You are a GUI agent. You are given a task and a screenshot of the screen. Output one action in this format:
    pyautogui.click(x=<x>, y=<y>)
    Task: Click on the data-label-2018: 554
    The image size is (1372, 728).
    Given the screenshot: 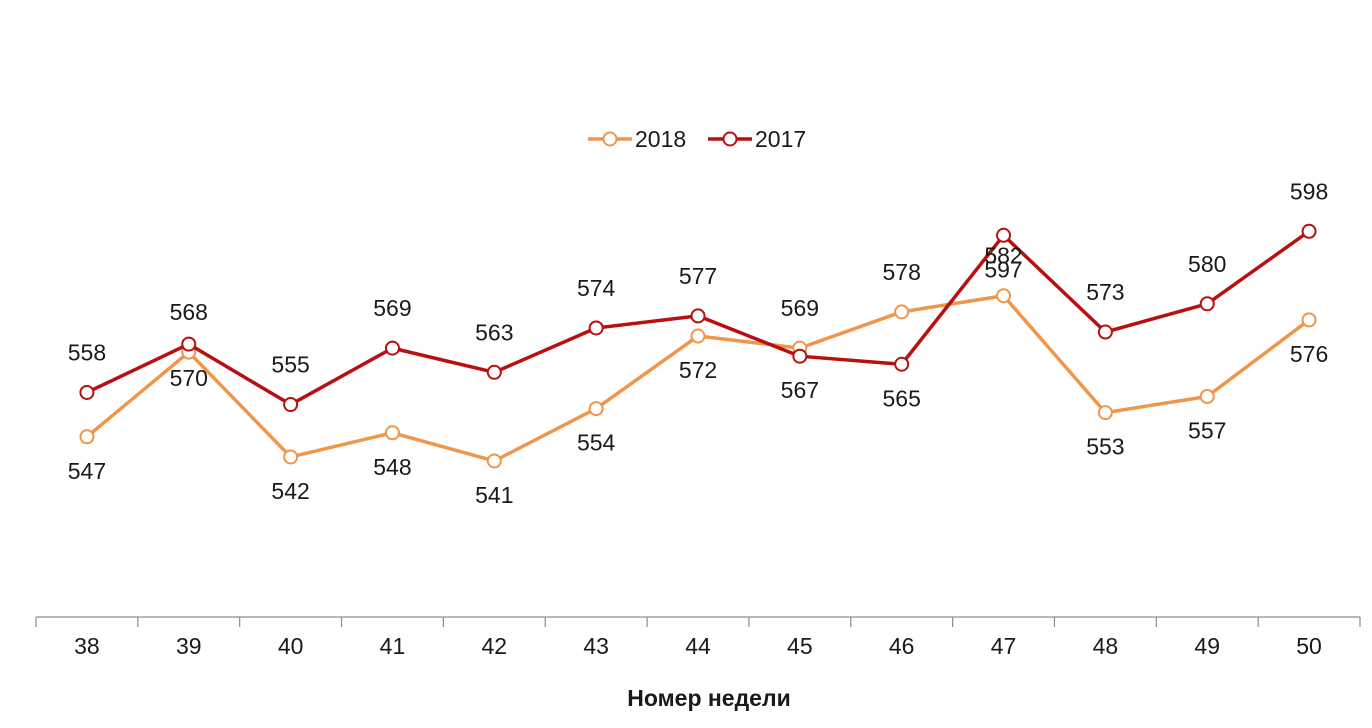 What is the action you would take?
    pyautogui.click(x=596, y=443)
    